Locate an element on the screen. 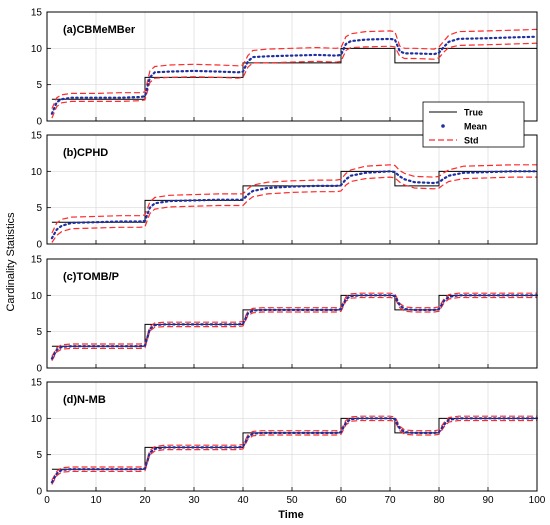 The image size is (550, 525). panel-label: (a)CBMeMBer is located at coordinates (99, 30).